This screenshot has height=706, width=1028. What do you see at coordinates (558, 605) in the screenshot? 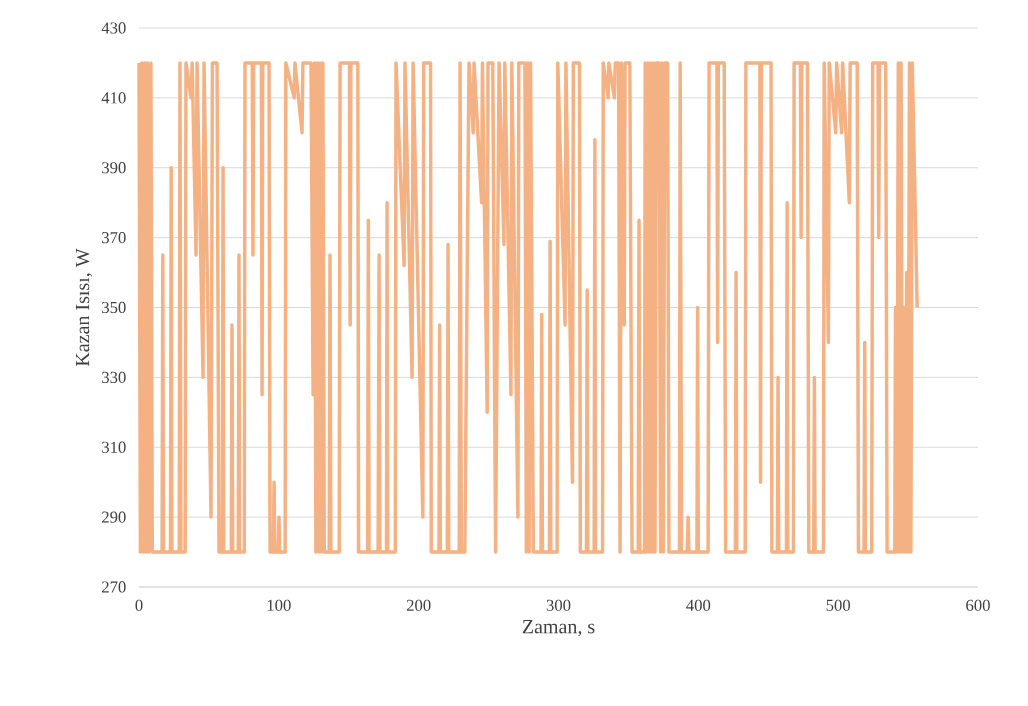
I see `x-tick-label: 300` at bounding box center [558, 605].